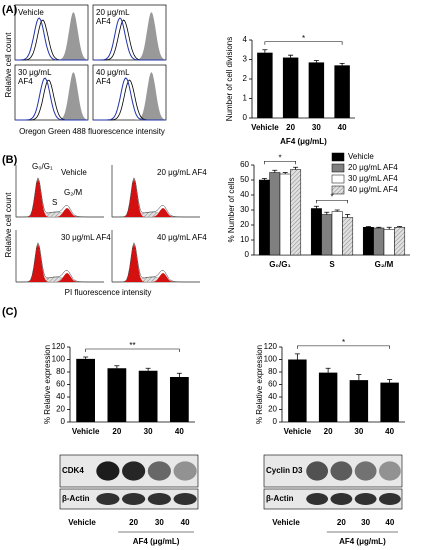 The image size is (421, 550). I want to click on axis-label: Oregon Green 488 fluorescence intensity, so click(92, 131).